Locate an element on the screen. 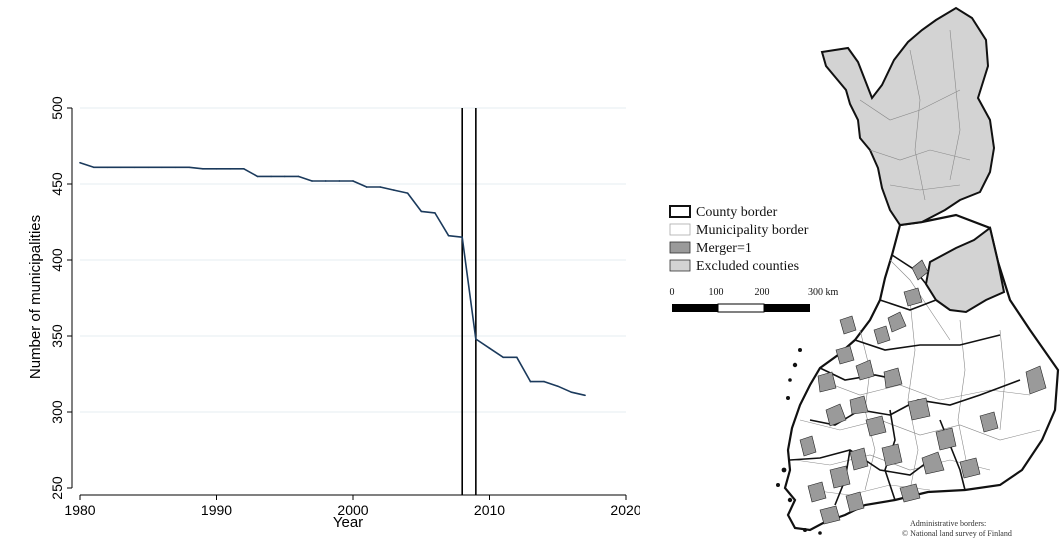 The height and width of the screenshot is (554, 1061). x-axis-label: Year is located at coordinates (348, 522).